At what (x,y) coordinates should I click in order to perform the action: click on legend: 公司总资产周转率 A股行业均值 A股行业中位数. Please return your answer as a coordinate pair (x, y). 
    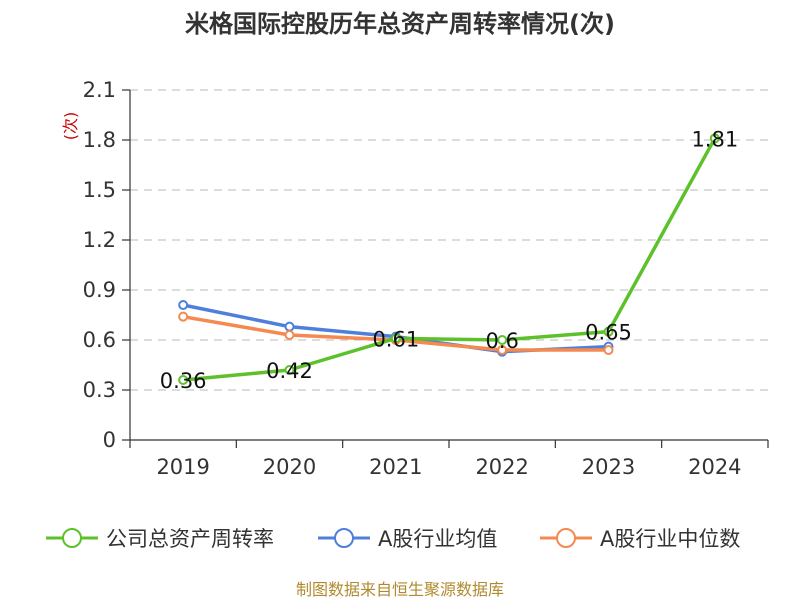
    Looking at the image, I should click on (393, 539).